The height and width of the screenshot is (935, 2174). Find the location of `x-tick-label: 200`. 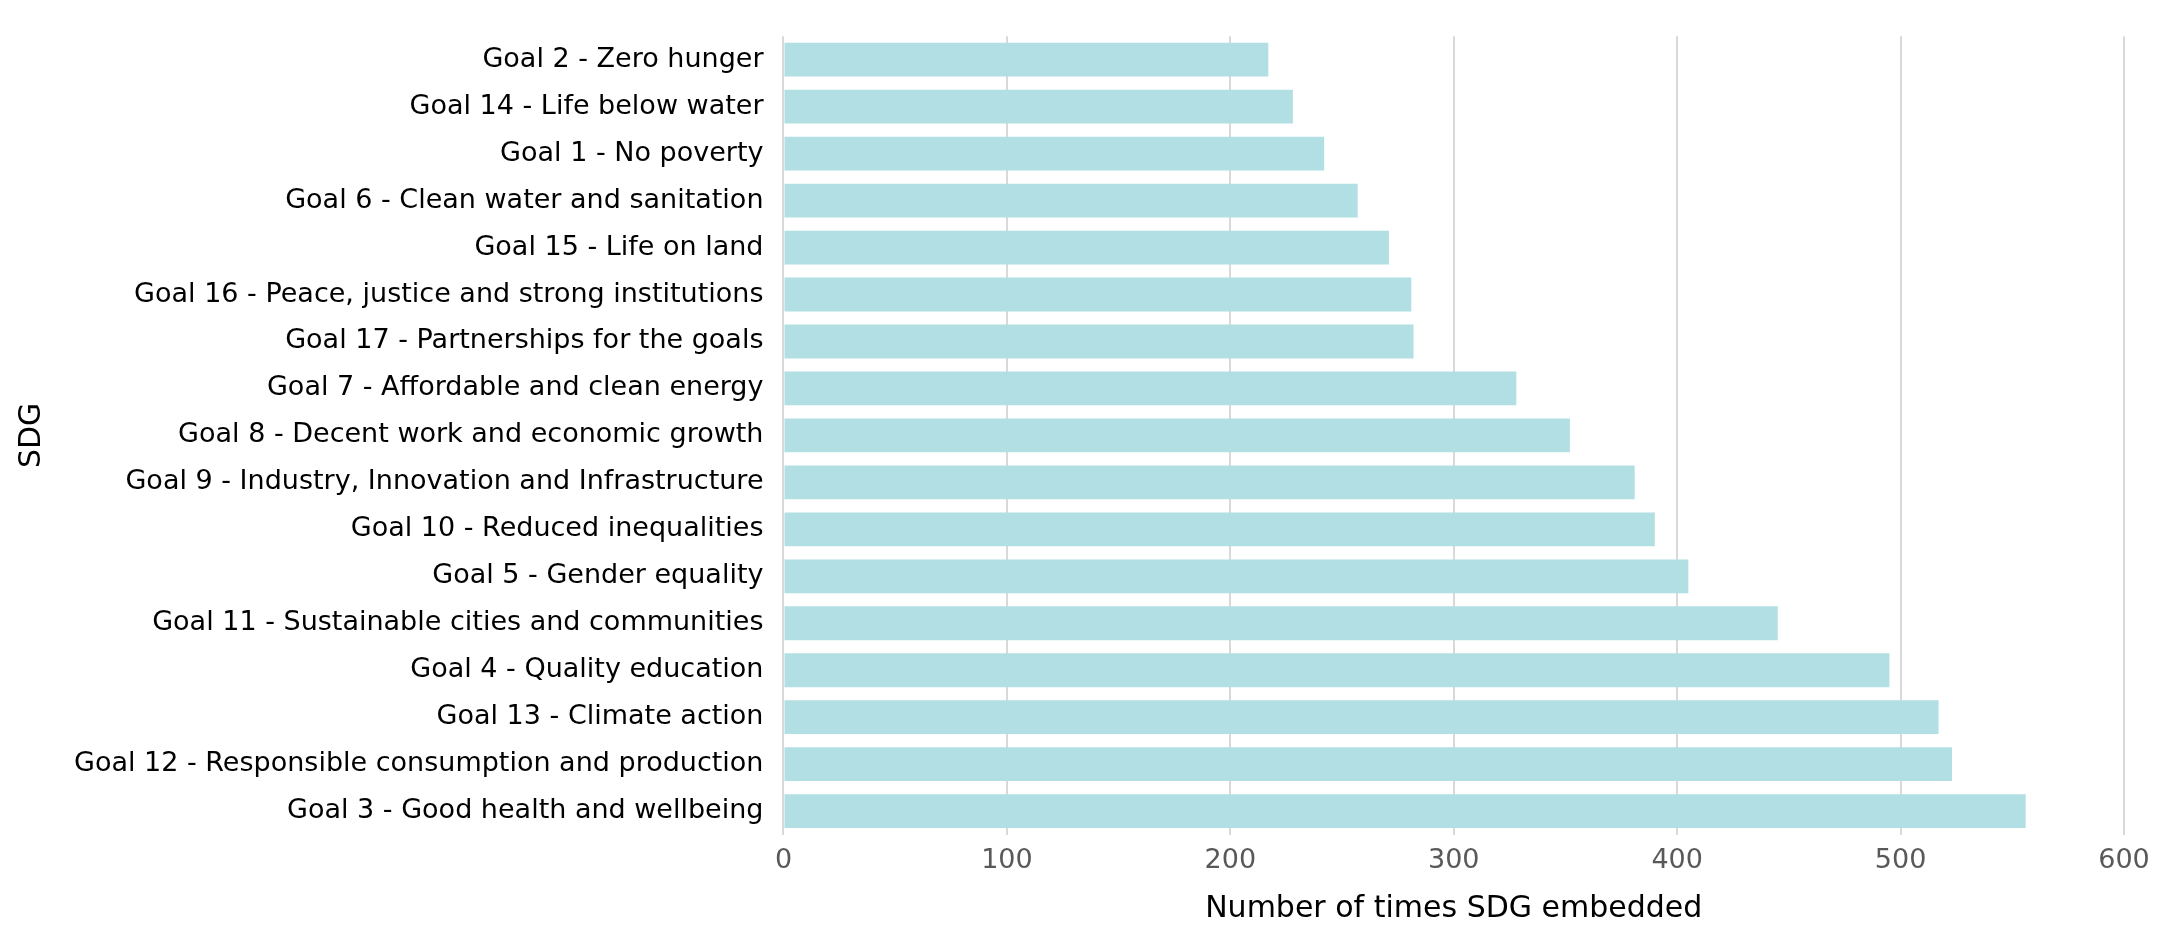

x-tick-label: 200 is located at coordinates (1230, 858).